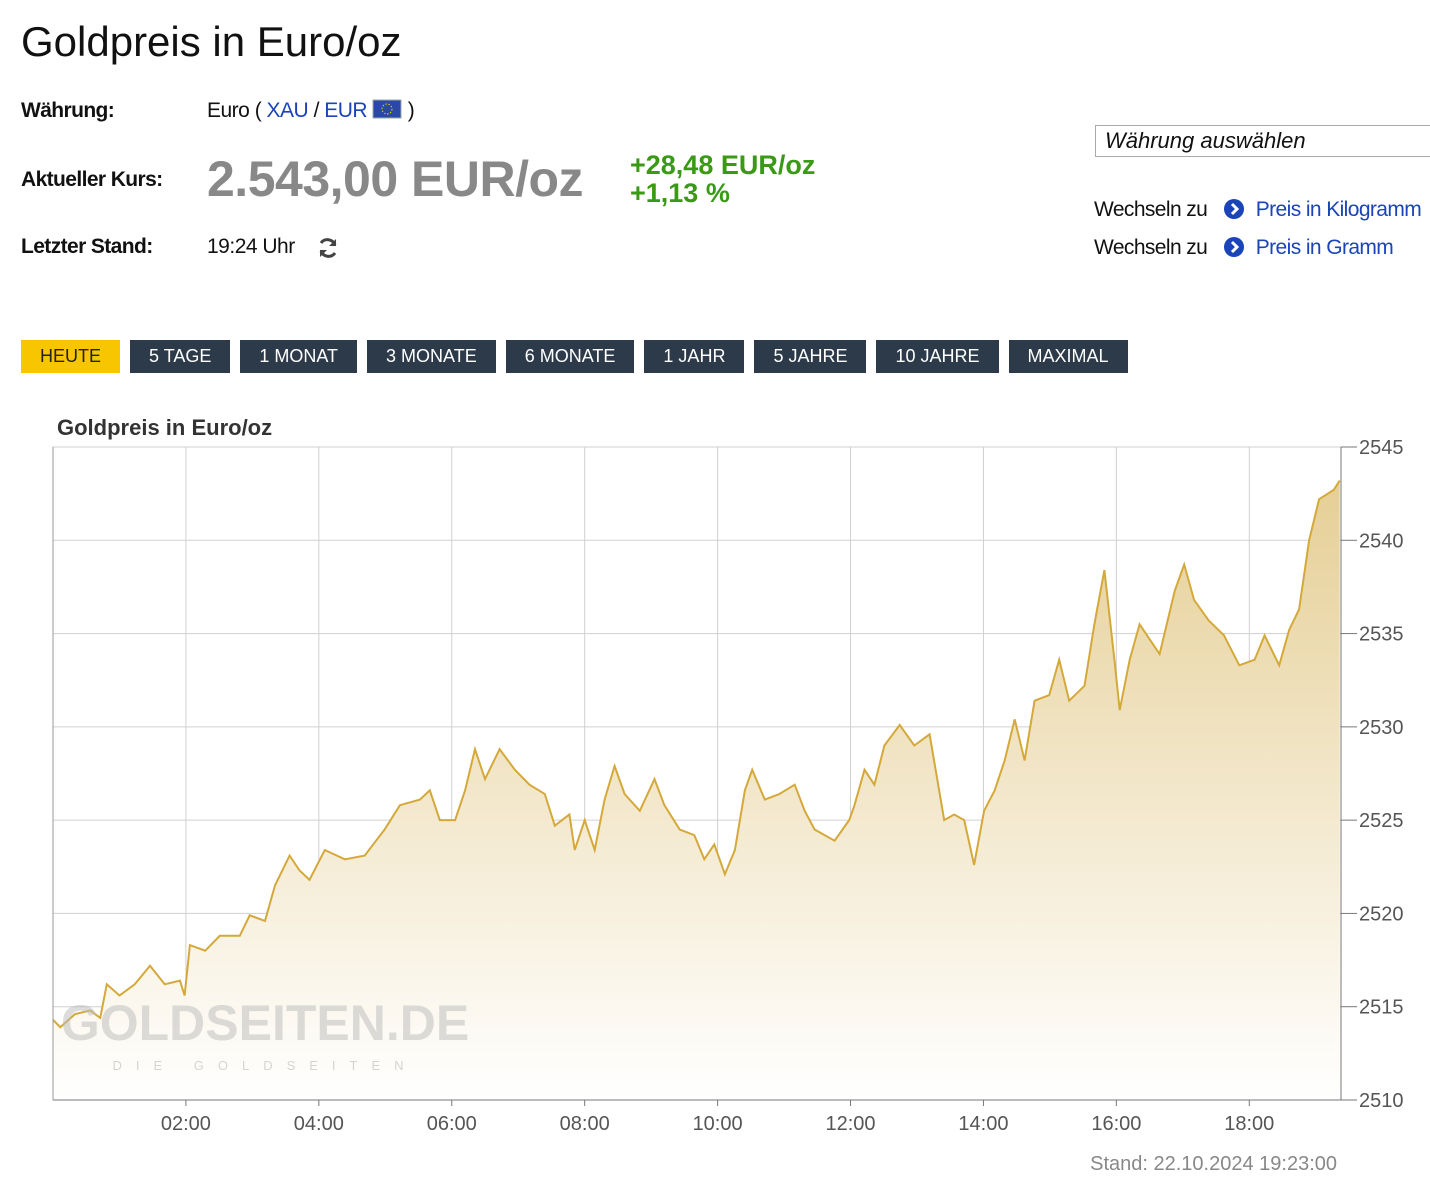 This screenshot has width=1430, height=1200. Describe the element at coordinates (570, 356) in the screenshot. I see `range-tab: 6 MONATE` at that location.